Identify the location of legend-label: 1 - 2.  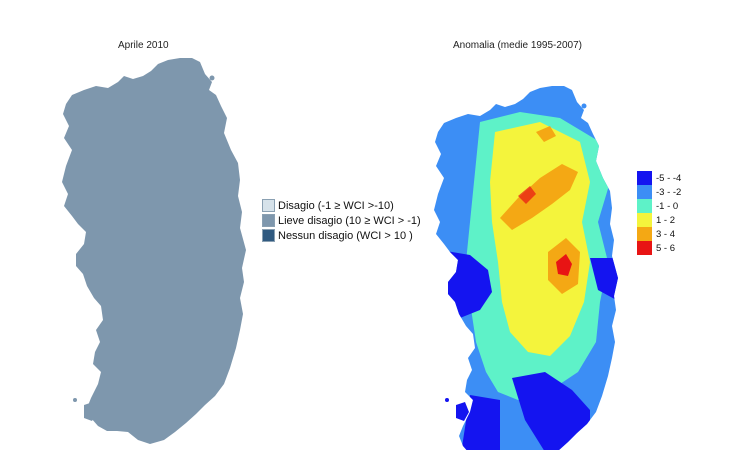
(666, 220).